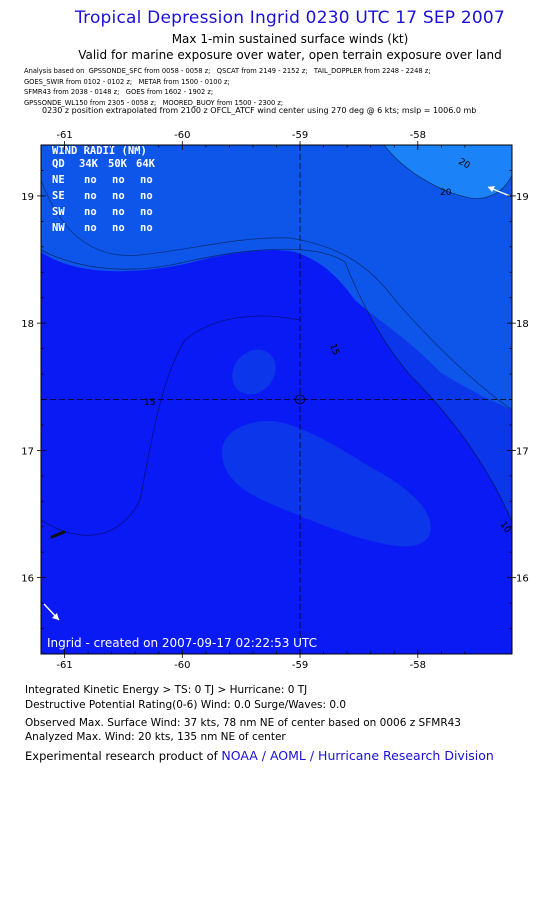 The image size is (560, 915). What do you see at coordinates (171, 425) in the screenshot?
I see `contour-10-line` at bounding box center [171, 425].